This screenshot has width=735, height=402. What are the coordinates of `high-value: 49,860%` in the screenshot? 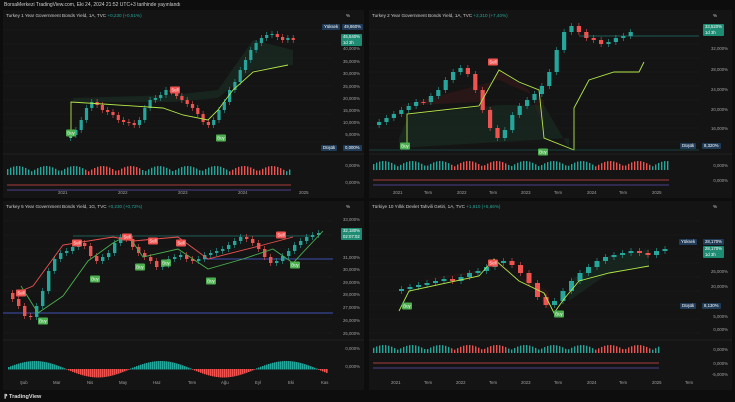 It's located at (352, 27).